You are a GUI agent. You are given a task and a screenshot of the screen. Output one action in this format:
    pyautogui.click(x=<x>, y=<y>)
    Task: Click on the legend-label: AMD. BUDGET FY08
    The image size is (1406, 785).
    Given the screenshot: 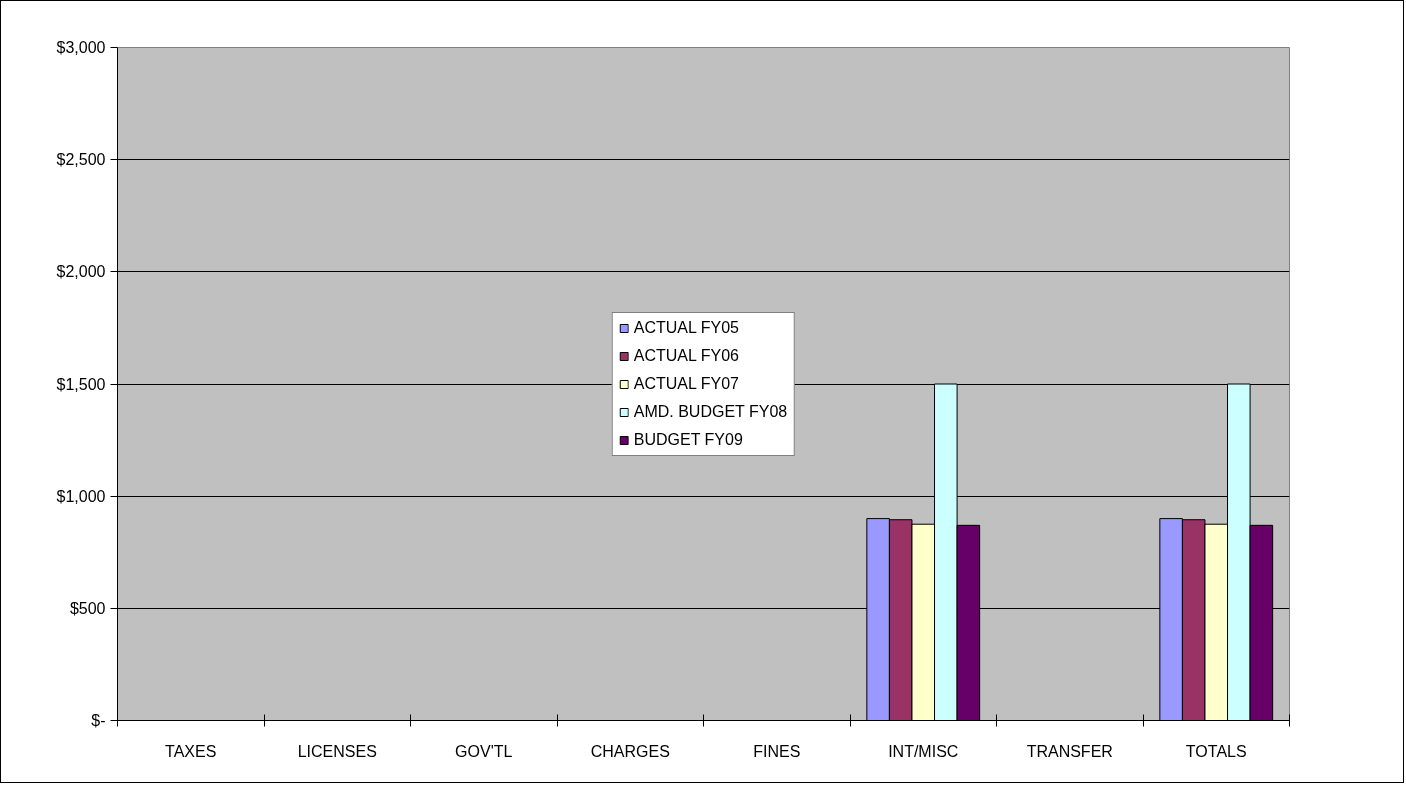 What is the action you would take?
    pyautogui.click(x=710, y=411)
    